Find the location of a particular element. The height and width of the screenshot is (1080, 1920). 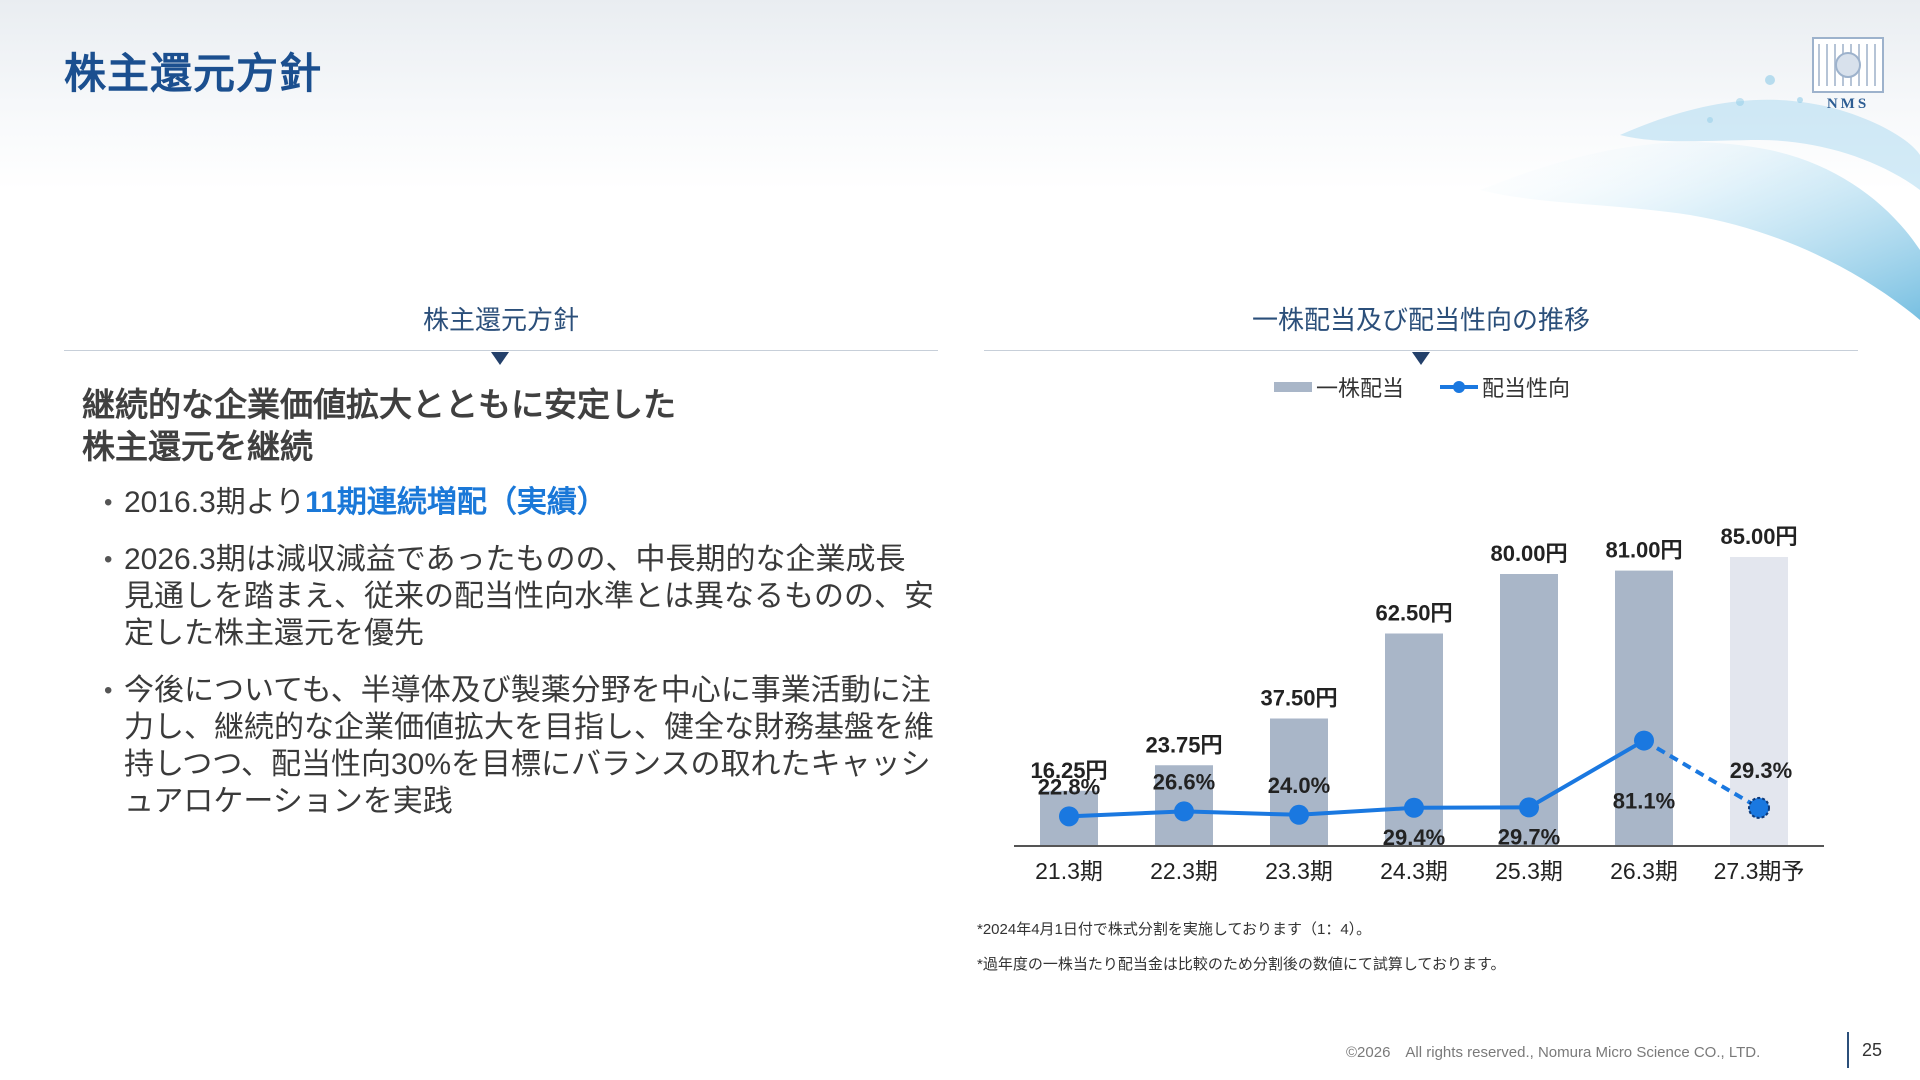

x-tick-label: 27.3期予 is located at coordinates (1759, 871).